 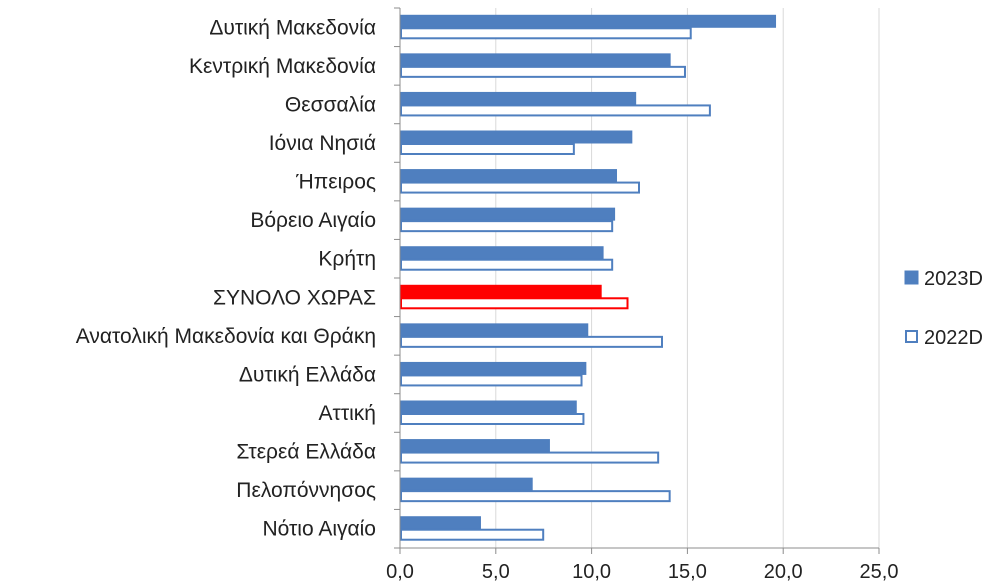 I want to click on legend-label-2022: 2022D, so click(x=953, y=338).